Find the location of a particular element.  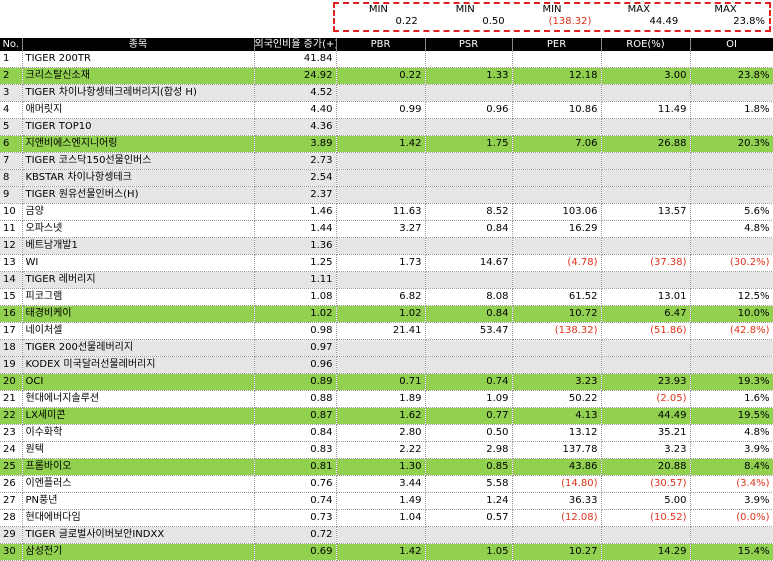

table-row: 9 TIGER 원유선물인버스(H) 2.37 is located at coordinates (386, 195).